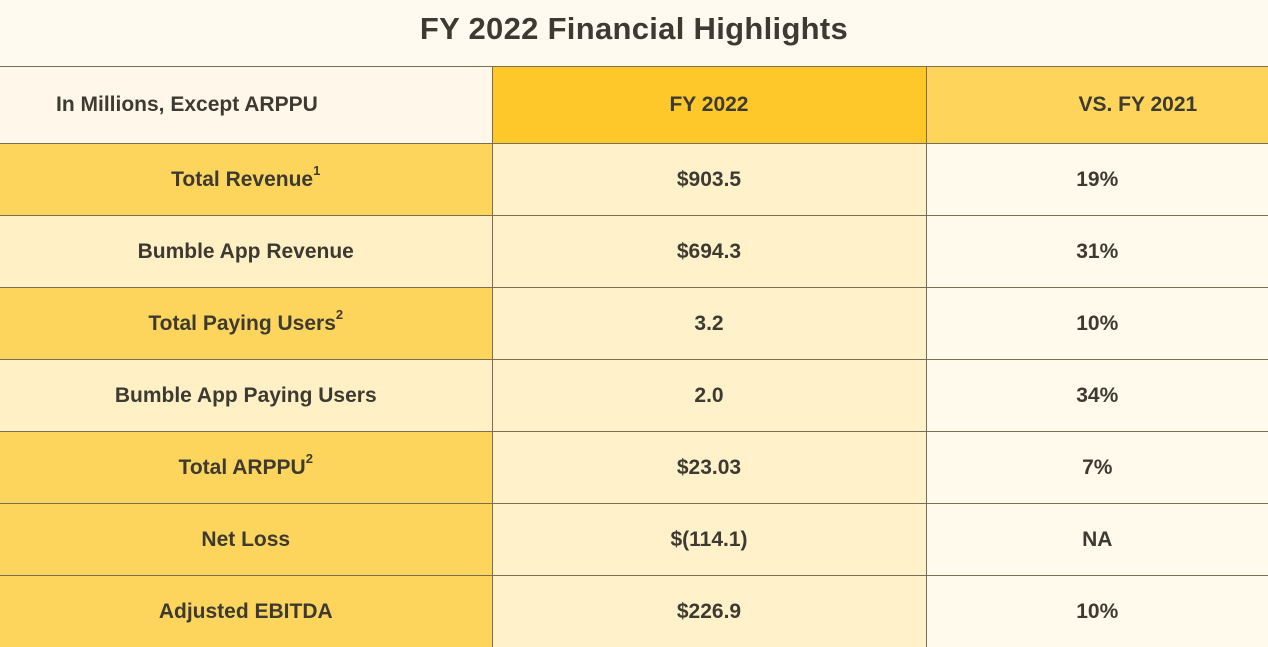  I want to click on vs2021-change: 19%, so click(1096, 179).